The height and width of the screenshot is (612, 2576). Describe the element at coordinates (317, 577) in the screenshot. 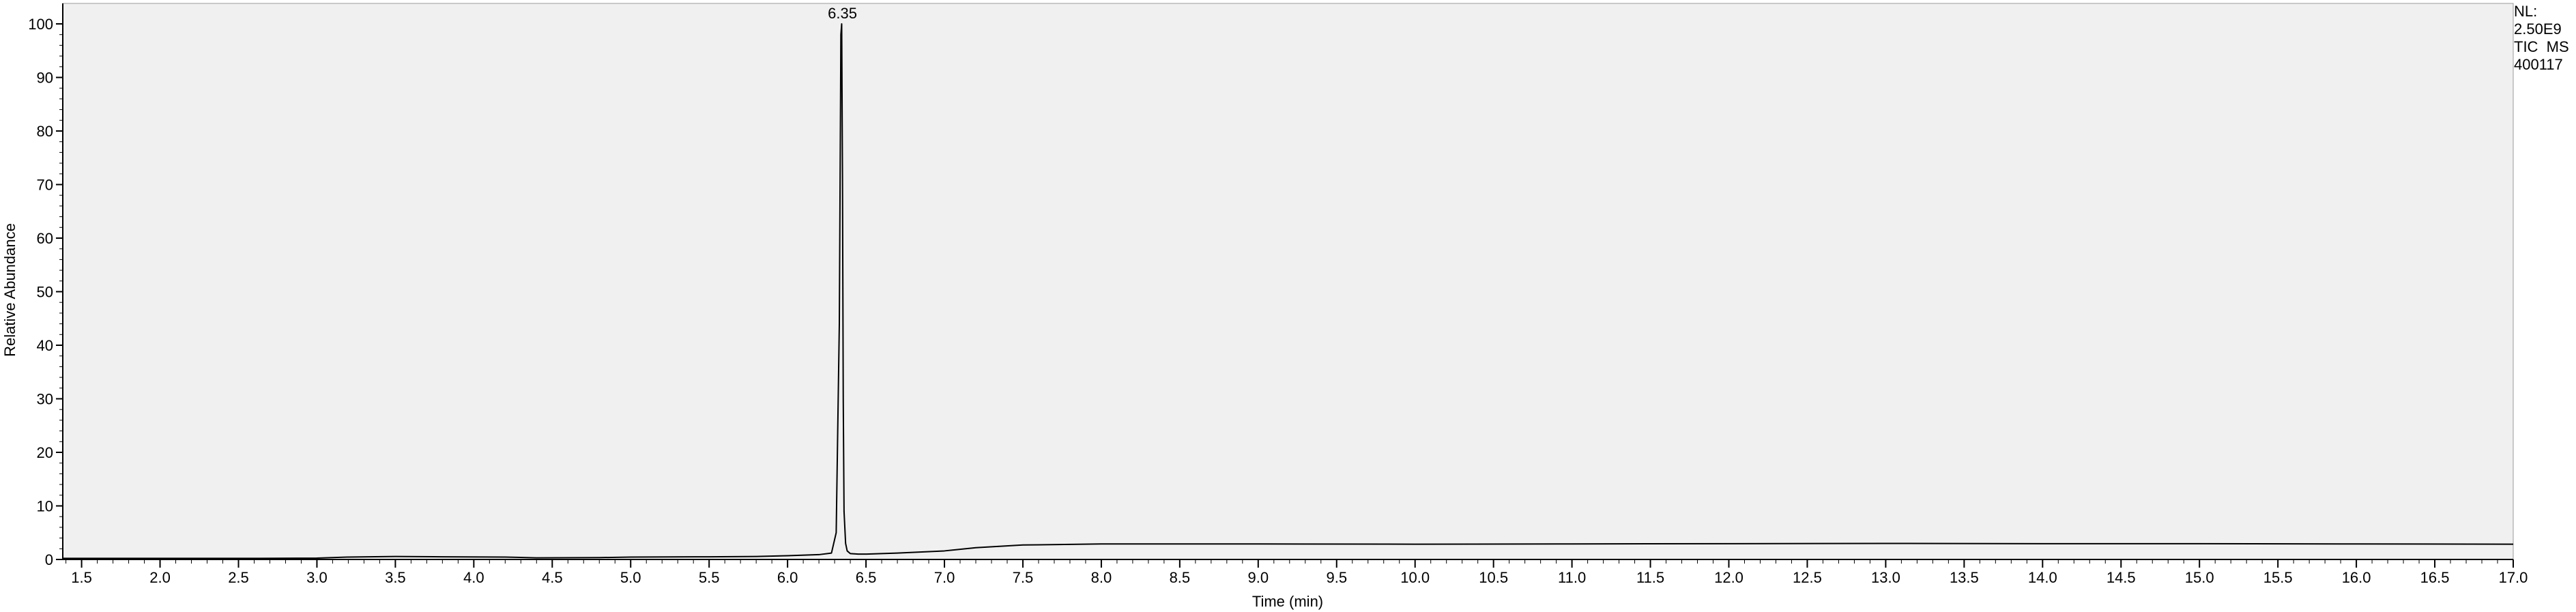

I see `x-tick-label: 3.0` at that location.